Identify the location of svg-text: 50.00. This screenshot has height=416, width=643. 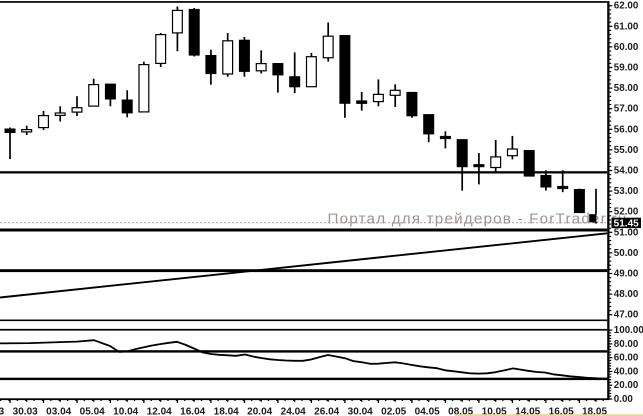
(626, 253).